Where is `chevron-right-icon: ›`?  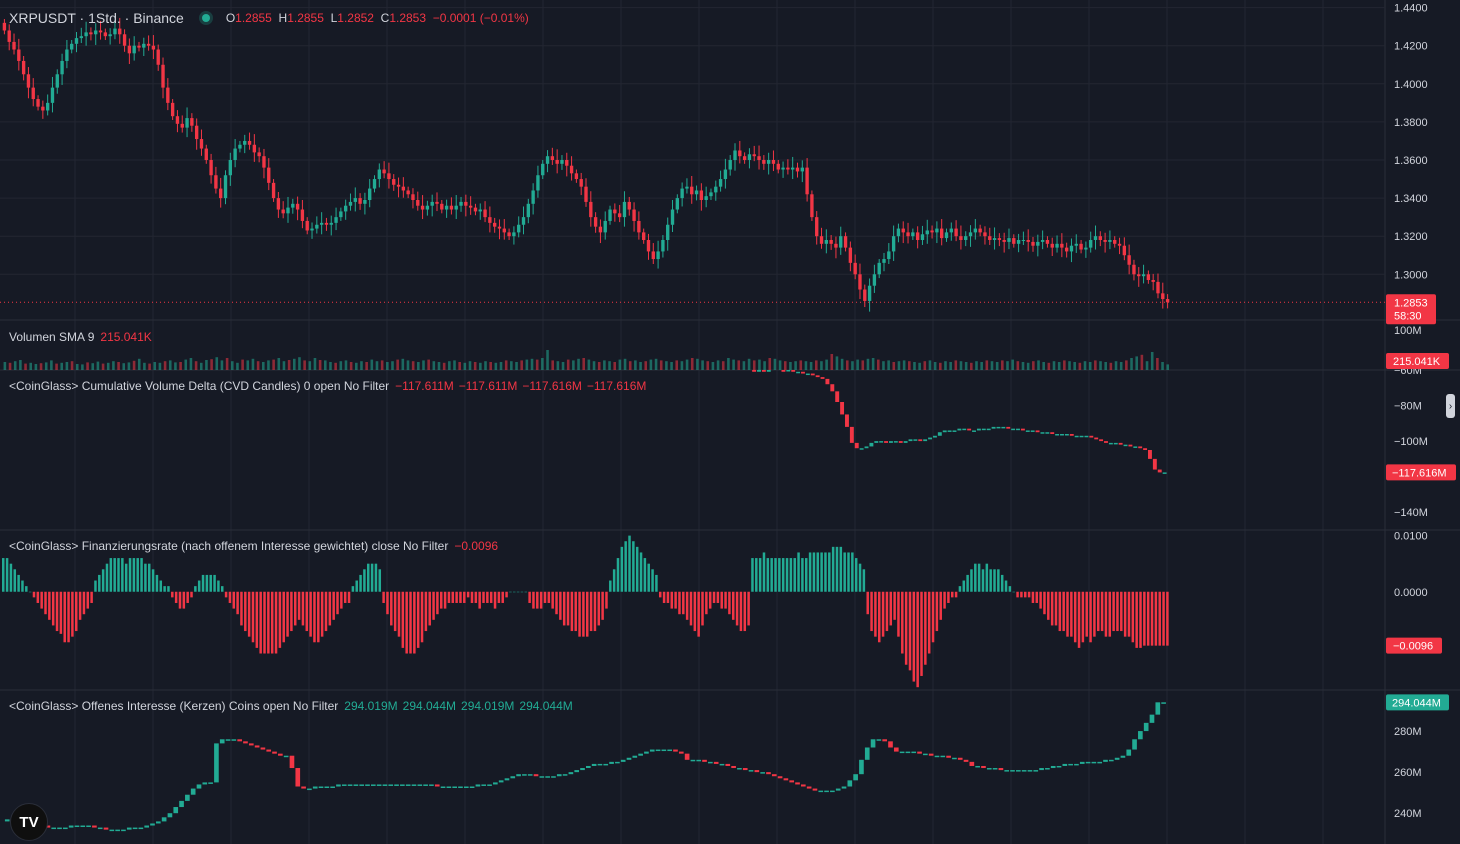
chevron-right-icon: › is located at coordinates (1450, 406).